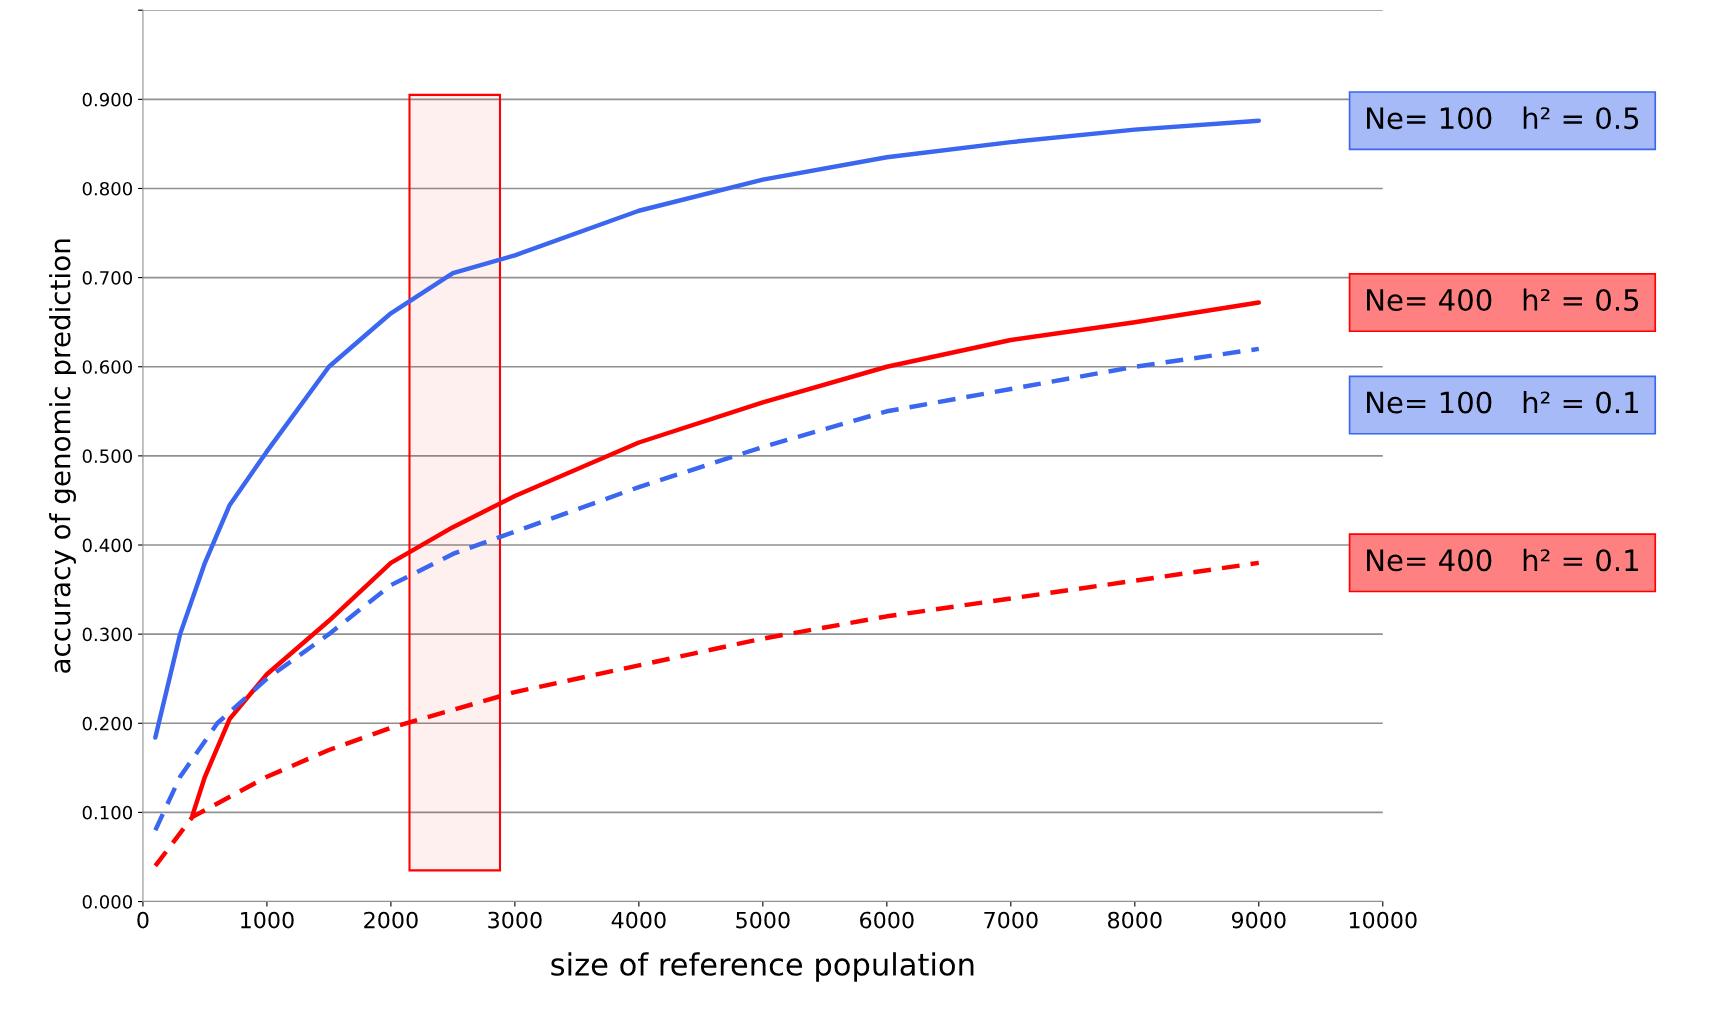 The image size is (1722, 1021). I want to click on y-axis-title: accuracy of genomic prediction, so click(62, 456).